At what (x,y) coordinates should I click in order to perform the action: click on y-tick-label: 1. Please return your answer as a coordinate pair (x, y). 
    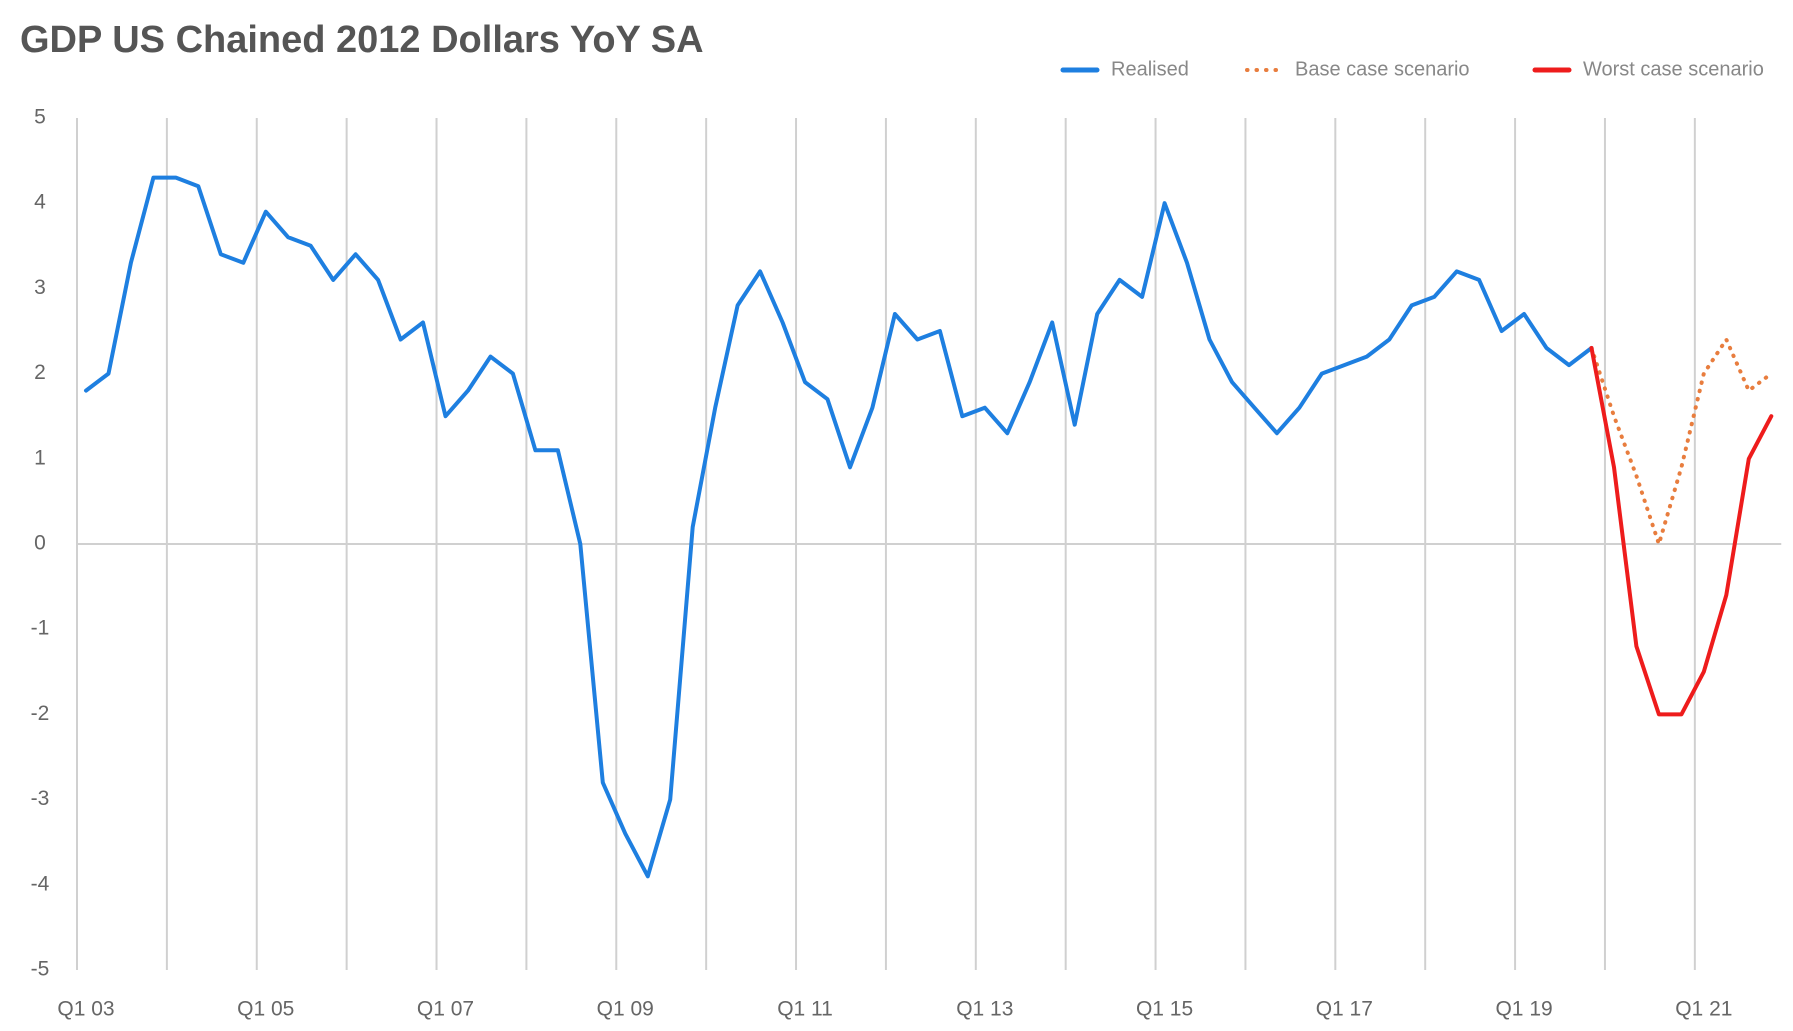
    Looking at the image, I should click on (40, 457).